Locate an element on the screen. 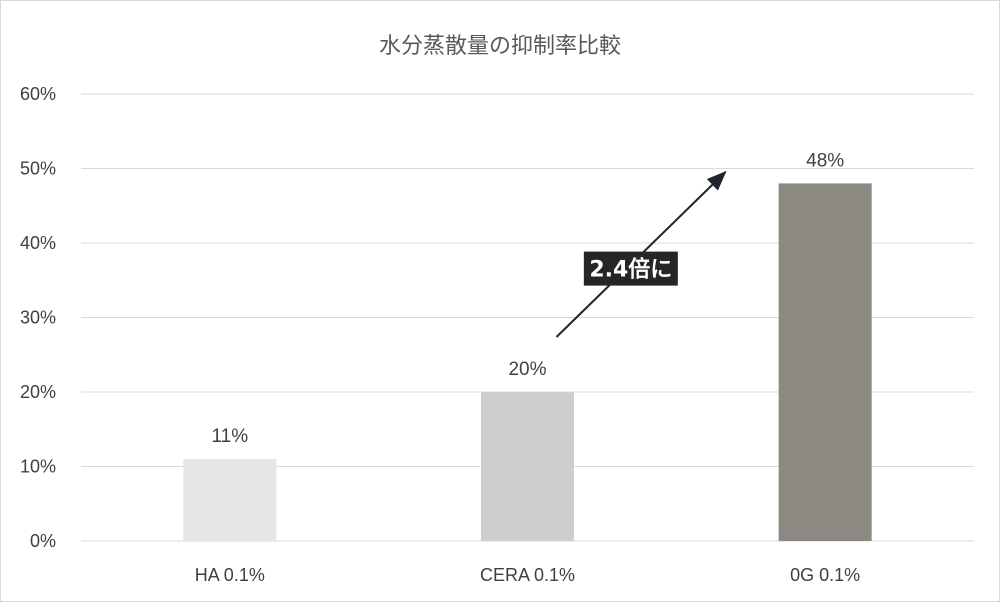 The image size is (1000, 602). annotation-label: 2.4倍に is located at coordinates (630, 270).